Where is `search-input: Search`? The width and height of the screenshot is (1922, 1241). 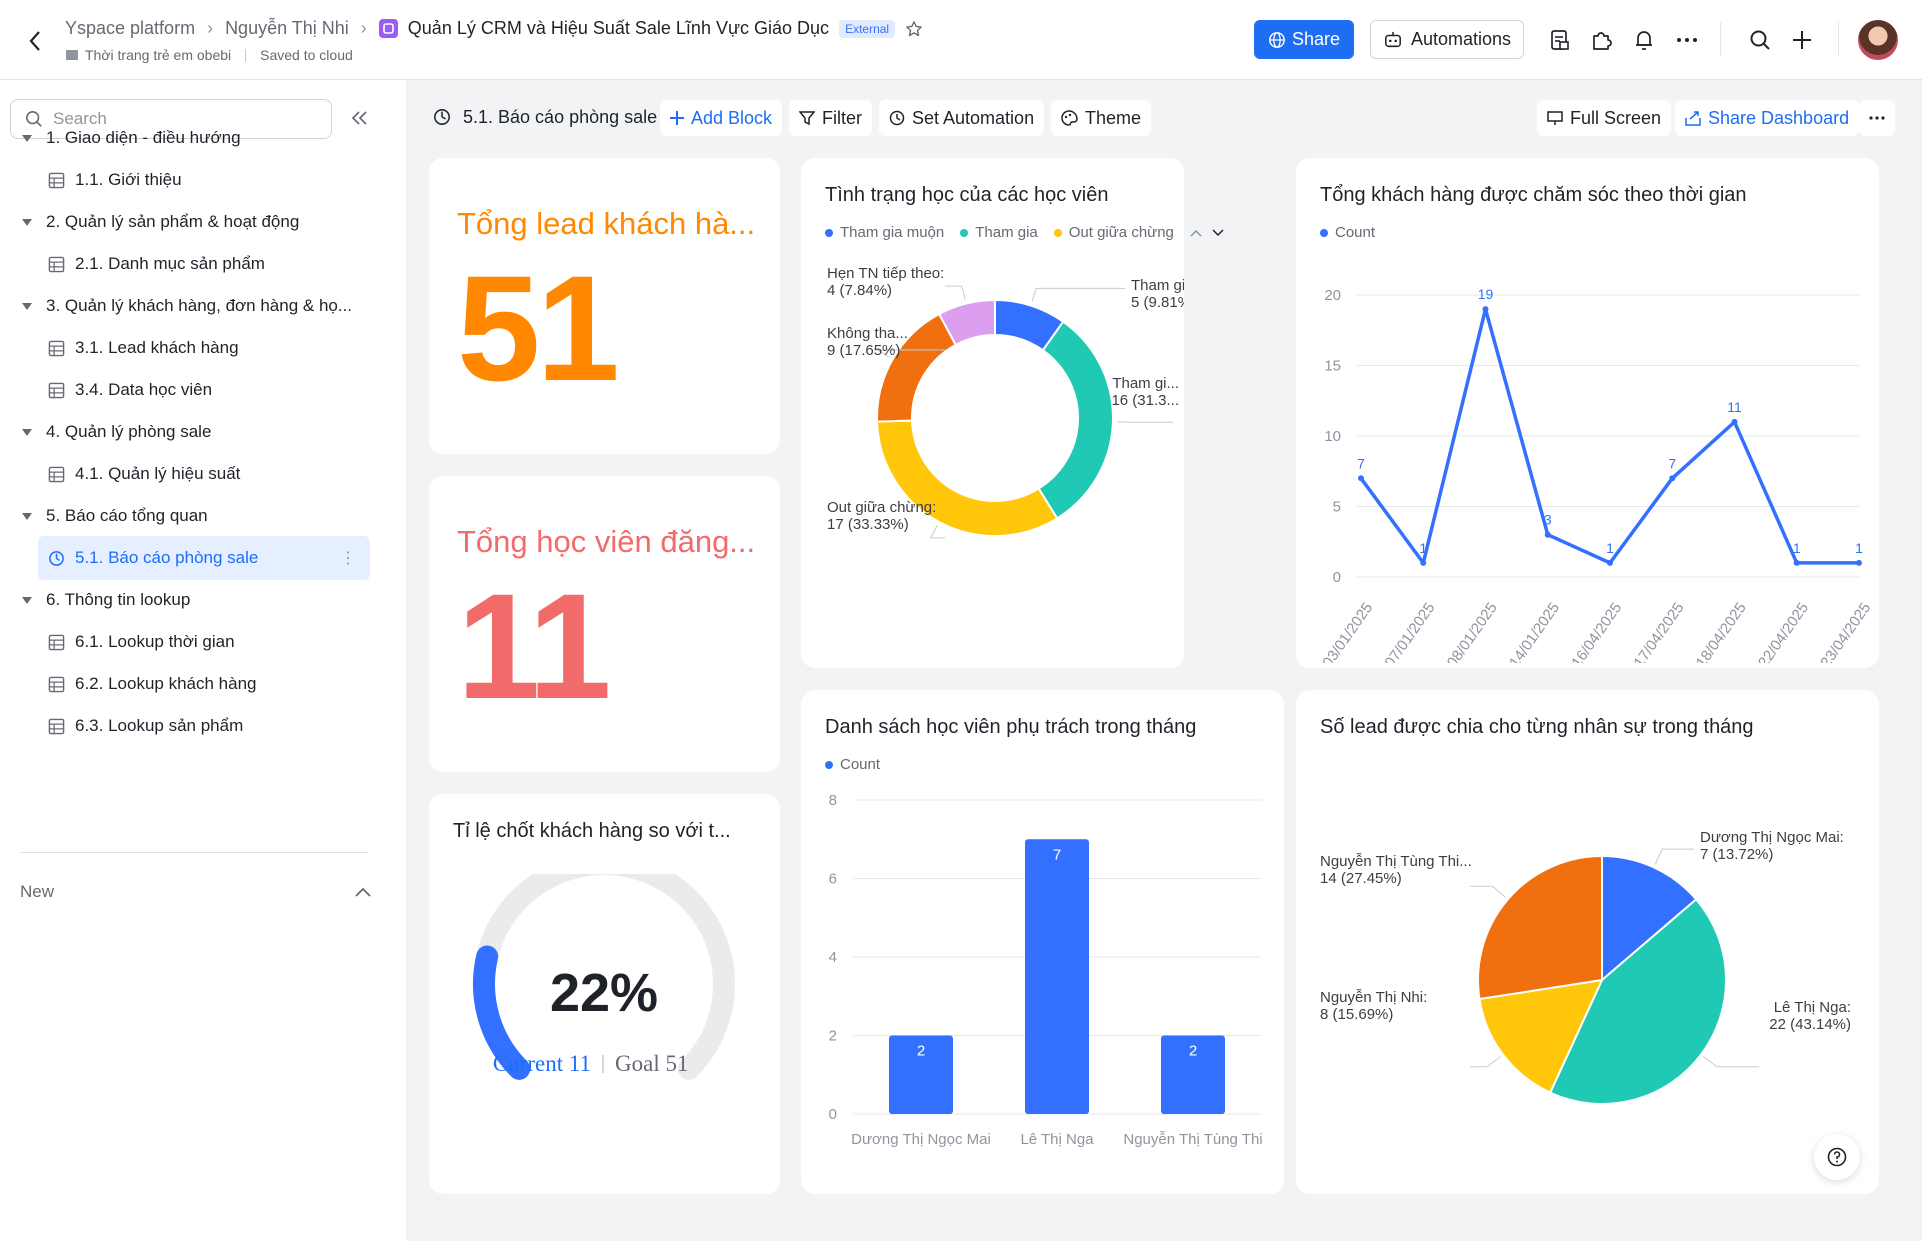 search-input: Search is located at coordinates (171, 119).